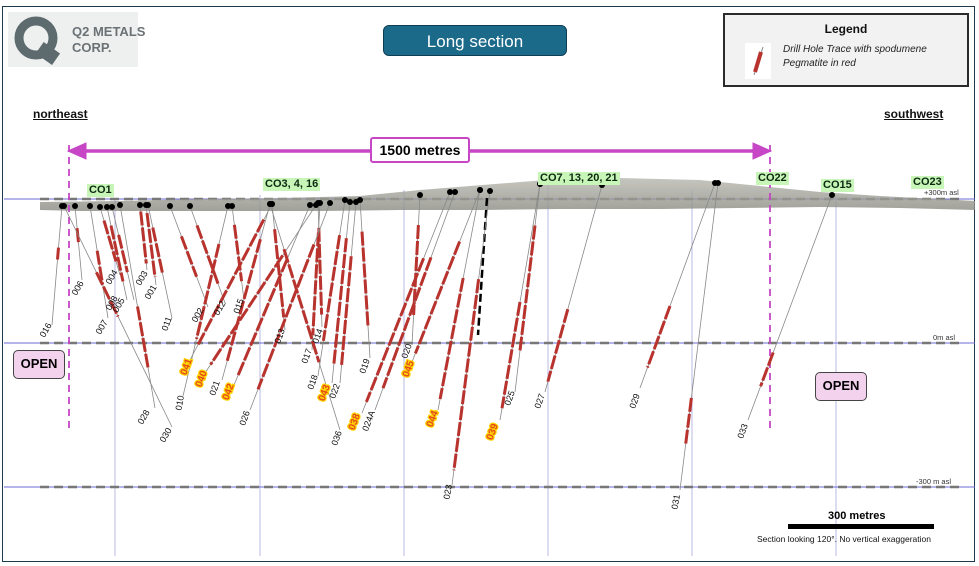 The height and width of the screenshot is (566, 979). I want to click on claim-label-co3: CO3, 4, 16, so click(292, 184).